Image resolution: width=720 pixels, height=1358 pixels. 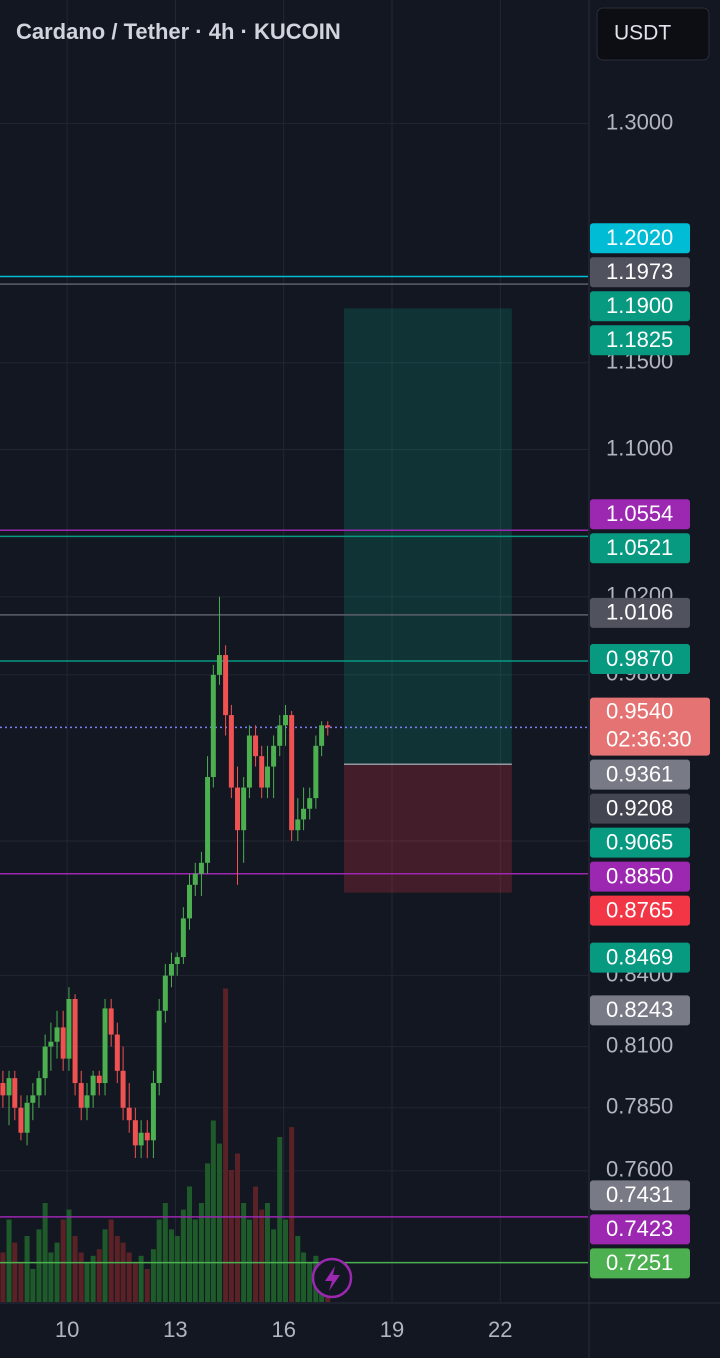 I want to click on y-tick-label: 1.1000, so click(x=639, y=447).